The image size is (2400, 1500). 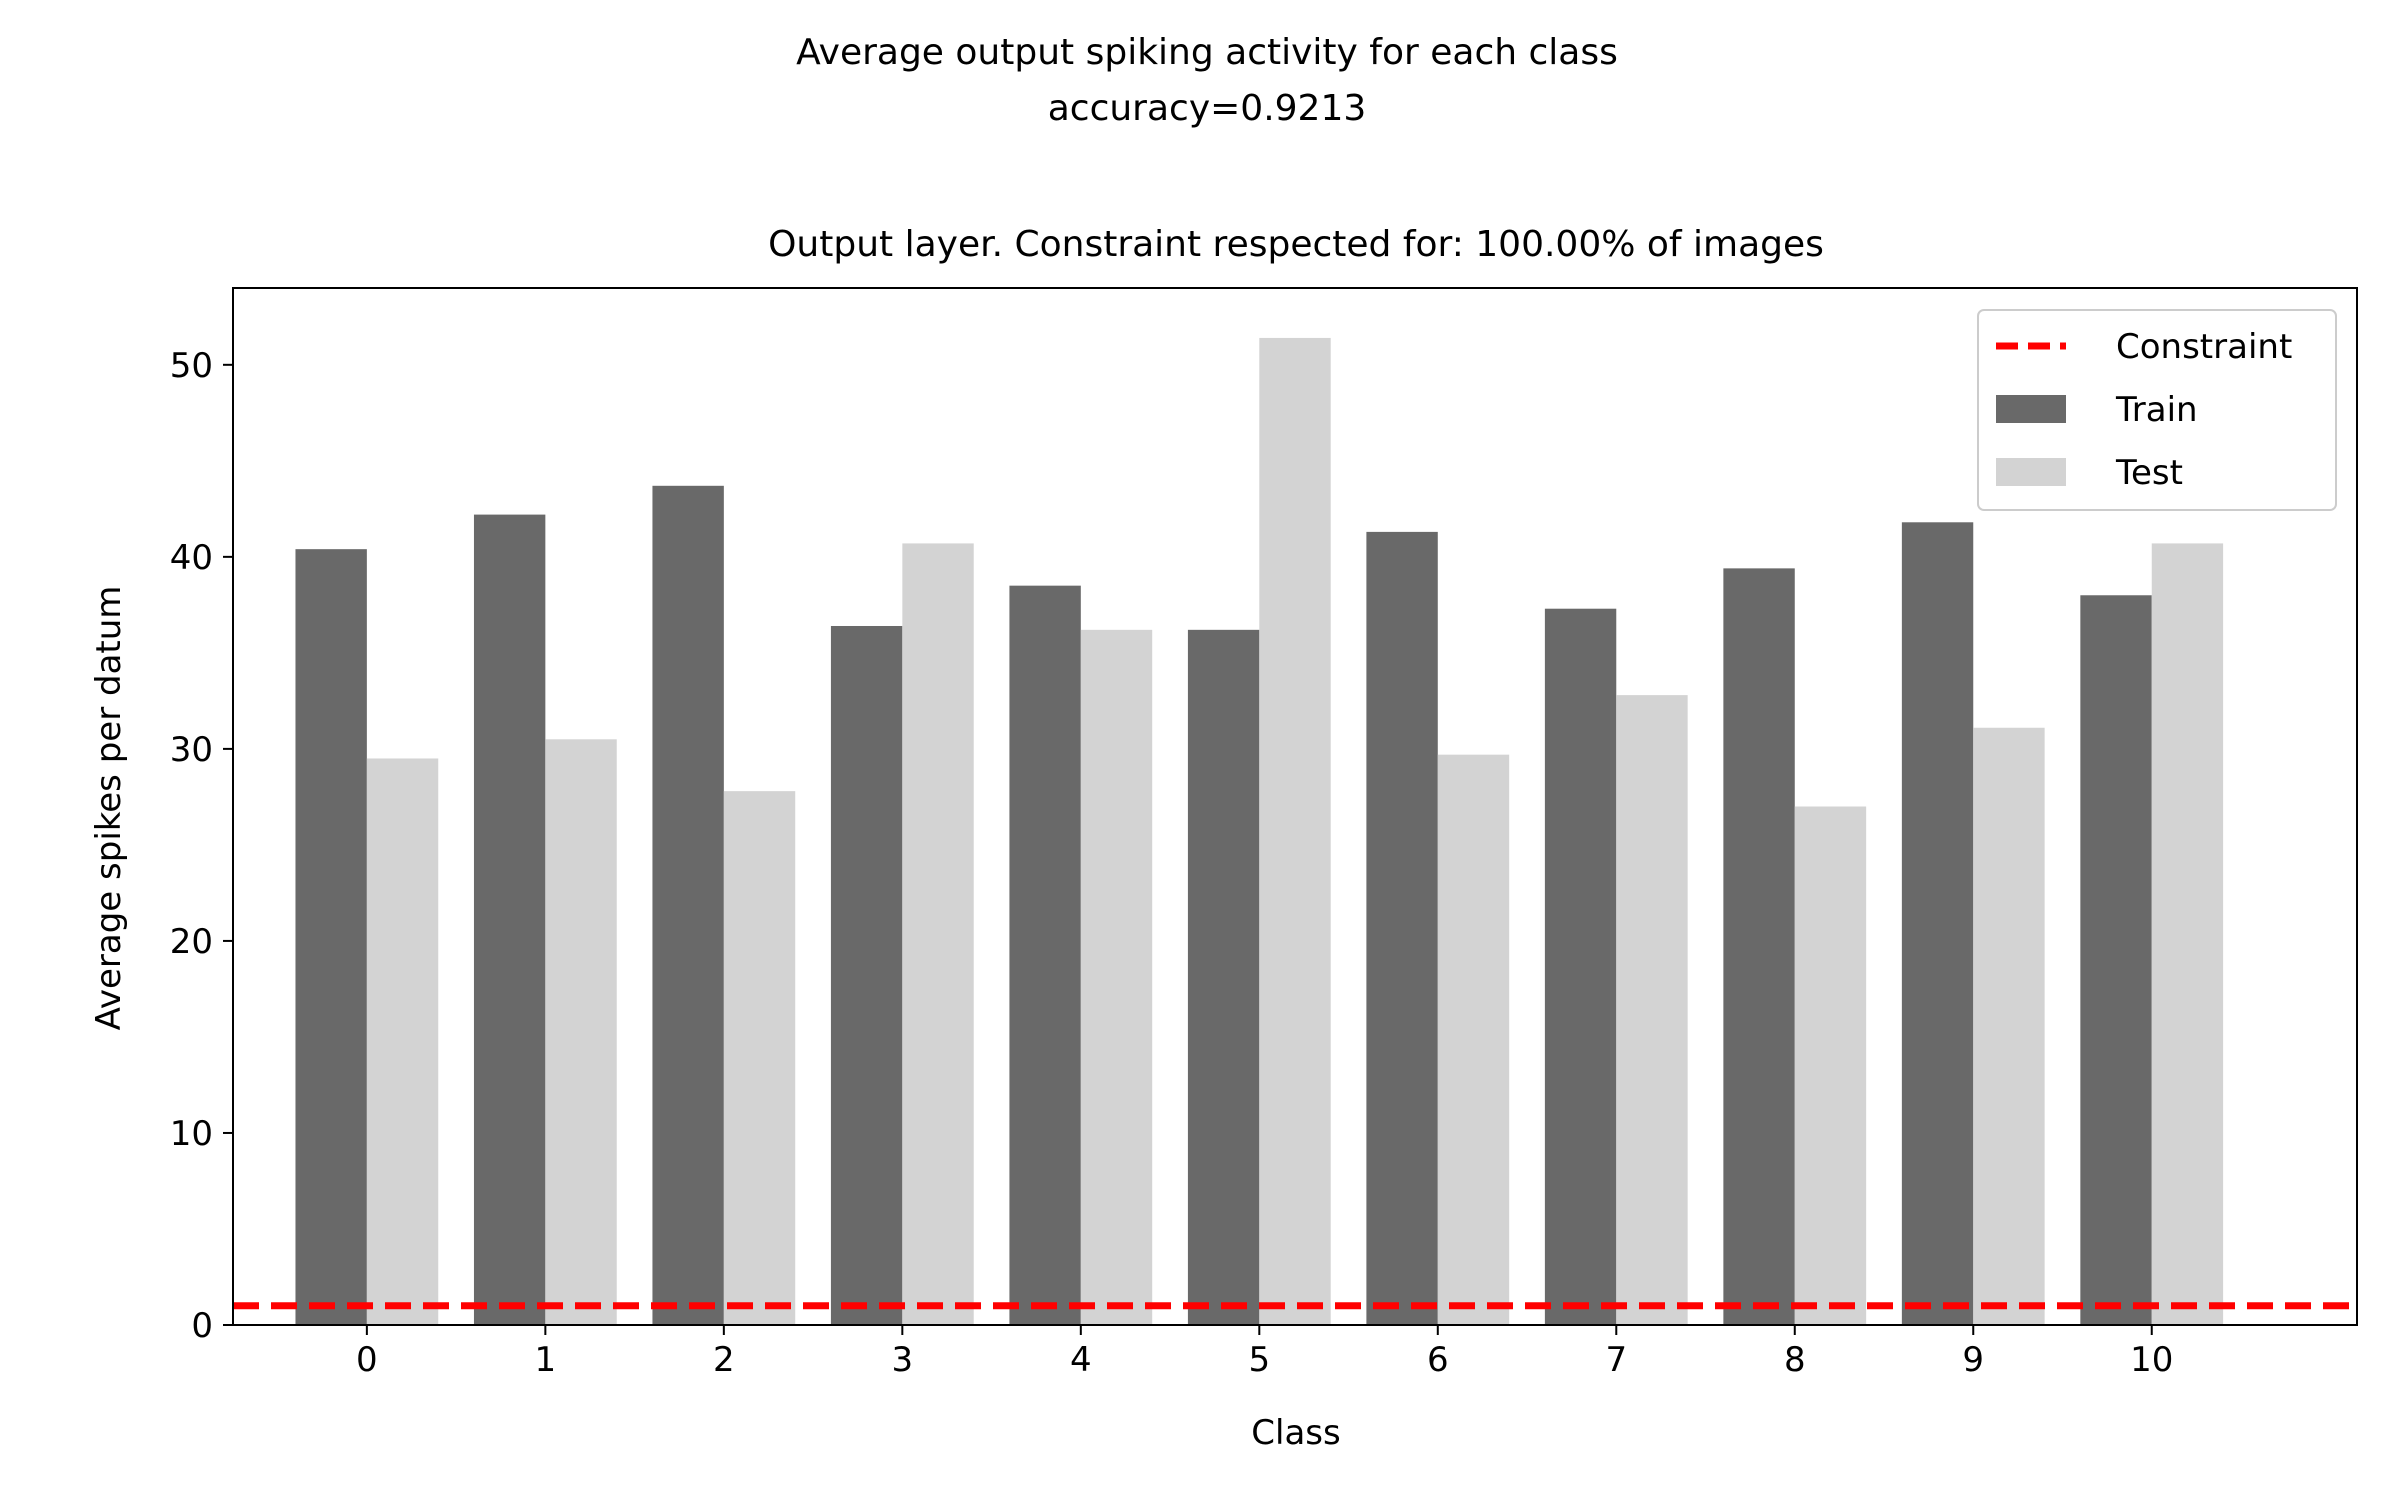 What do you see at coordinates (1081, 1360) in the screenshot?
I see `x-tick-label: 4` at bounding box center [1081, 1360].